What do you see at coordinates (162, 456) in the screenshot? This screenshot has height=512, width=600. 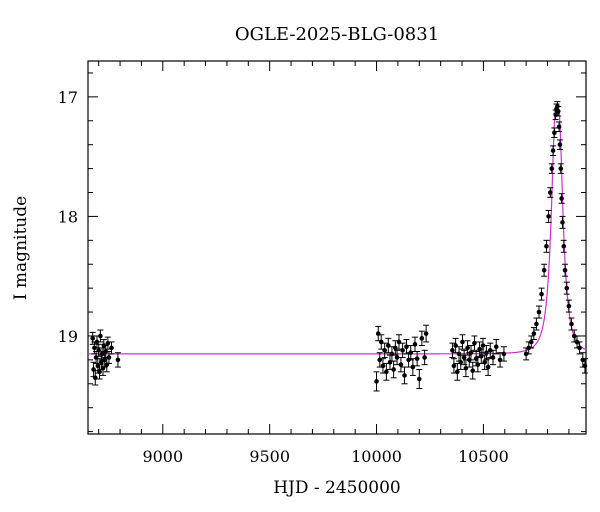 I see `x-tick-label: 9000` at bounding box center [162, 456].